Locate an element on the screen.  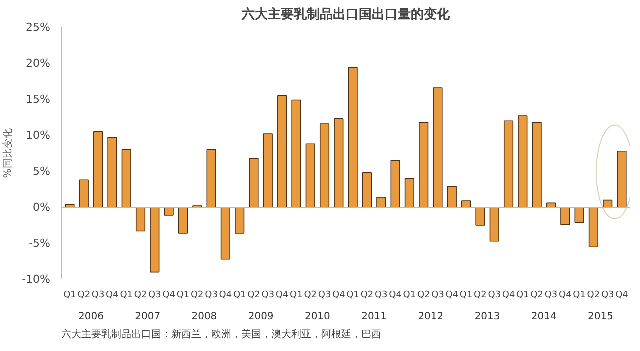
y-tick-label: -10% is located at coordinates (36, 279).